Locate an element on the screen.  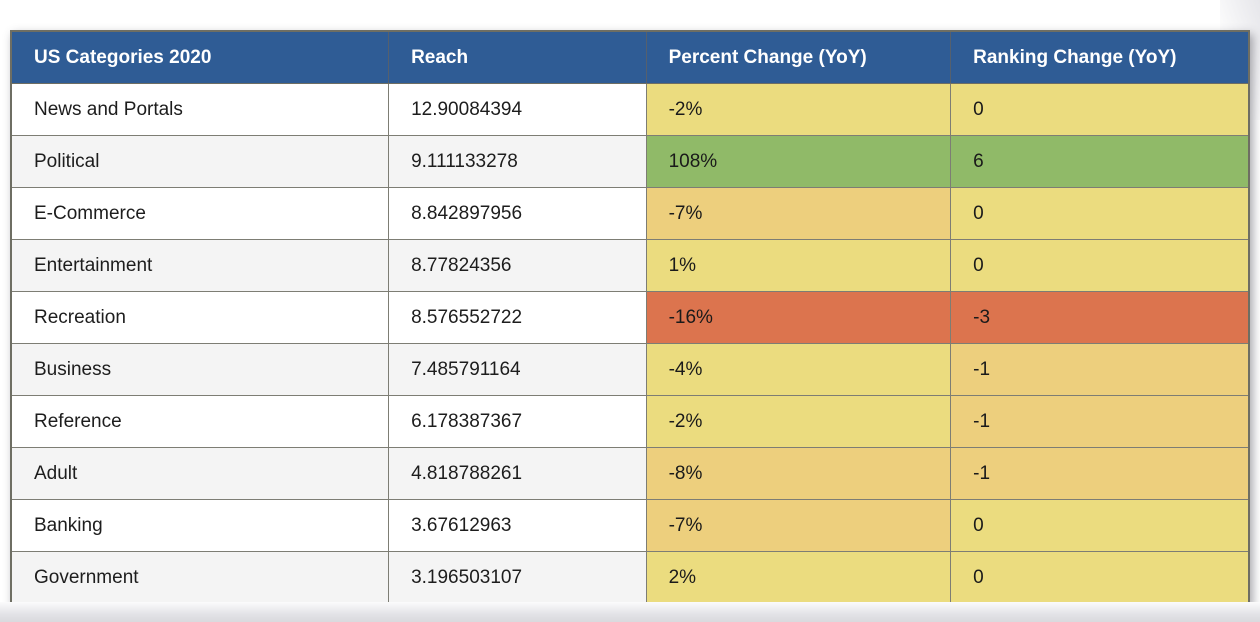
table-row: Reference 6.178387367 -2% -1 is located at coordinates (630, 421).